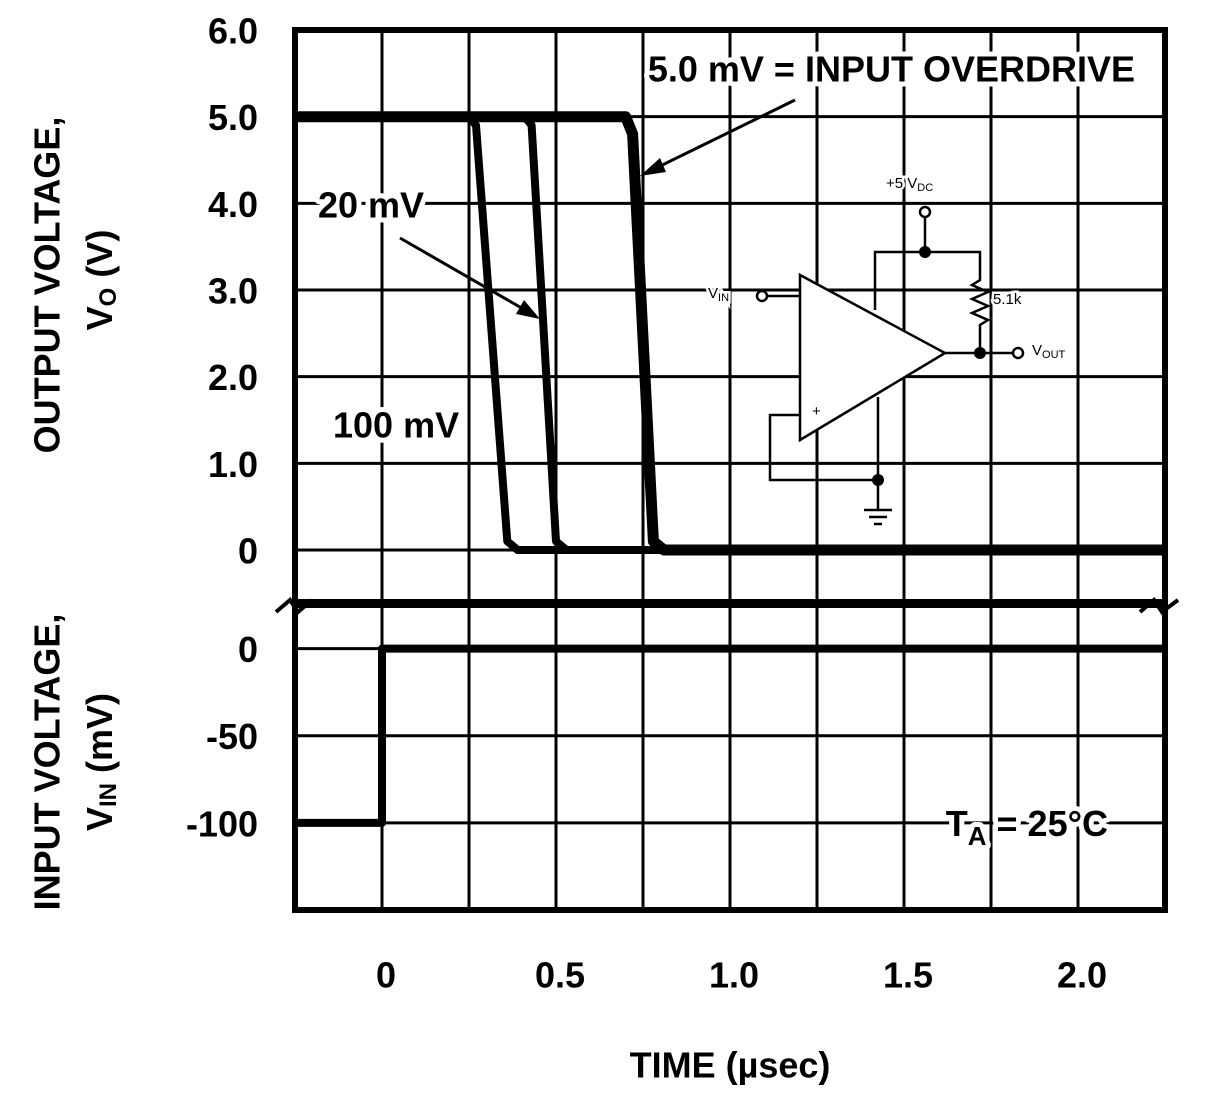 Image resolution: width=1222 pixels, height=1109 pixels. What do you see at coordinates (1054, 355) in the screenshot?
I see `label-sub: OUT` at bounding box center [1054, 355].